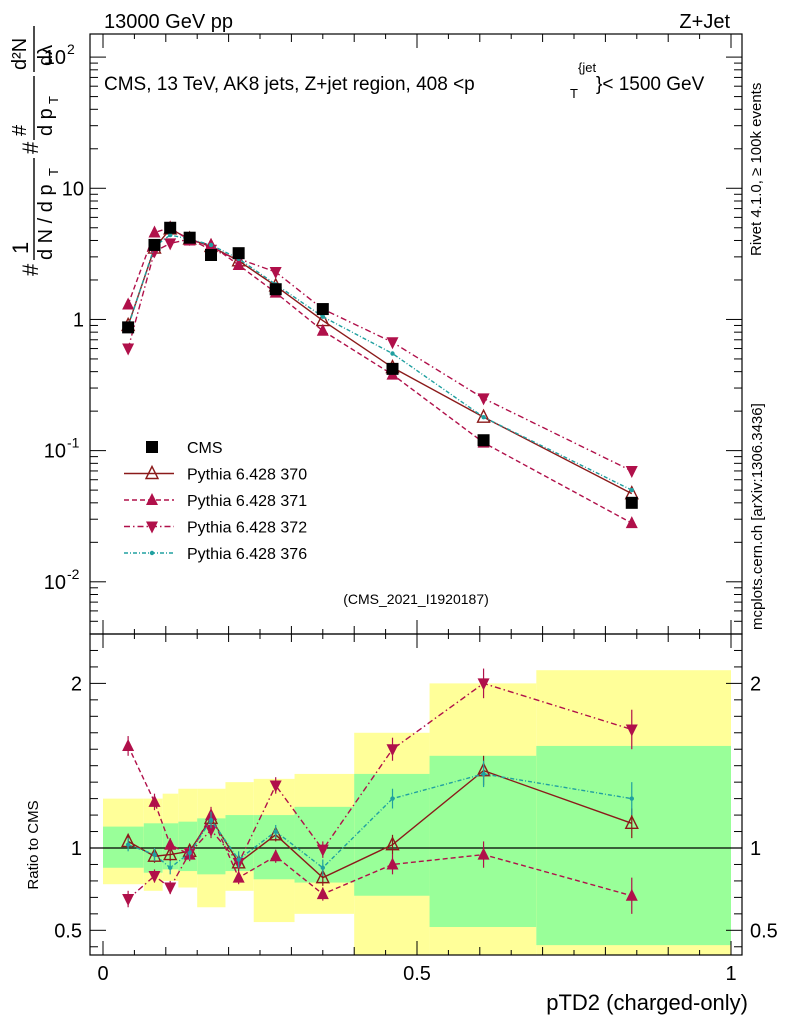 Image resolution: width=786 pixels, height=1024 pixels. I want to click on legend-label: Pythia 6.428 372, so click(247, 528).